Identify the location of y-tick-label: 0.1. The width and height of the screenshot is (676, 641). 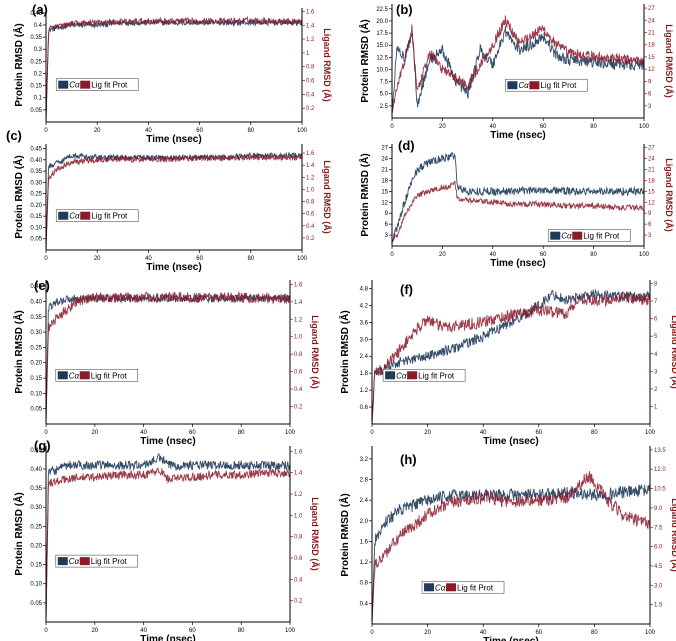
(38, 99).